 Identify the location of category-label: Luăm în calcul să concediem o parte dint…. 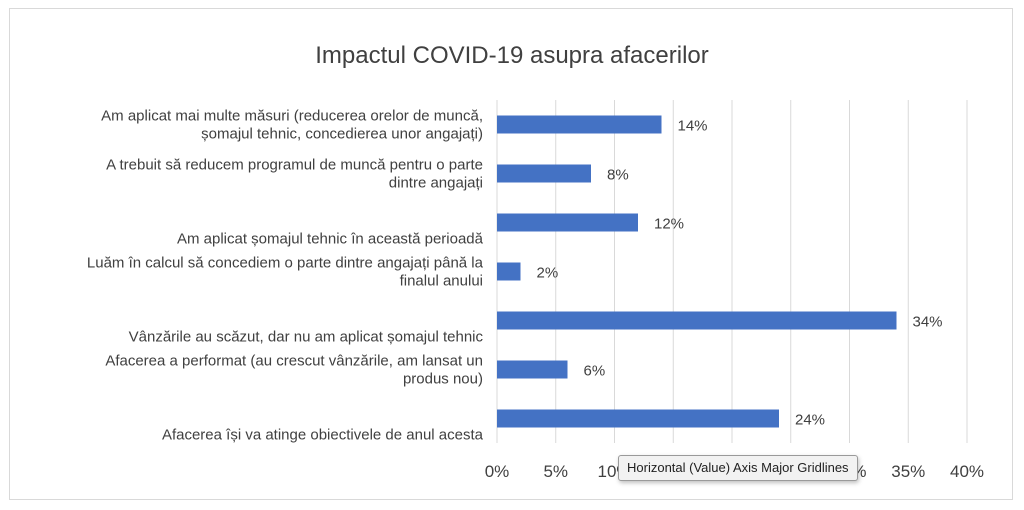
(285, 263).